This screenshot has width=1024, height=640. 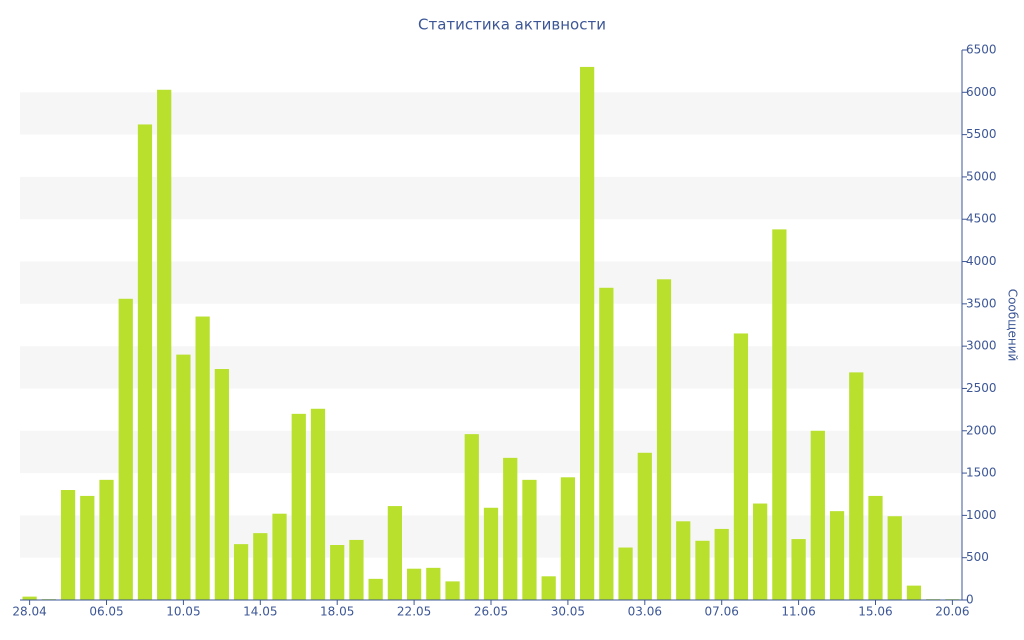 What do you see at coordinates (798, 612) in the screenshot?
I see `x-tick-label: 11.06` at bounding box center [798, 612].